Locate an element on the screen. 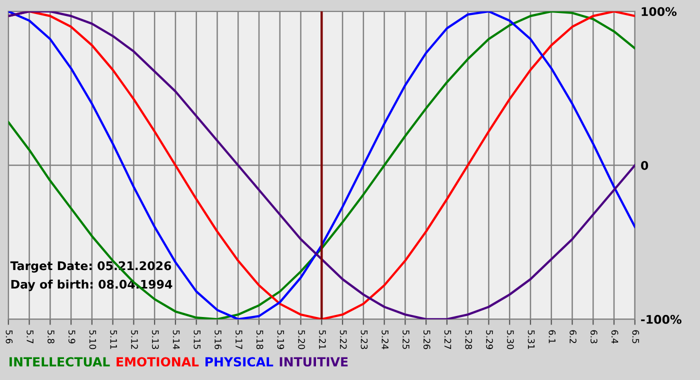 The width and height of the screenshot is (700, 380). x-tick-label: 5.18 is located at coordinates (260, 340).